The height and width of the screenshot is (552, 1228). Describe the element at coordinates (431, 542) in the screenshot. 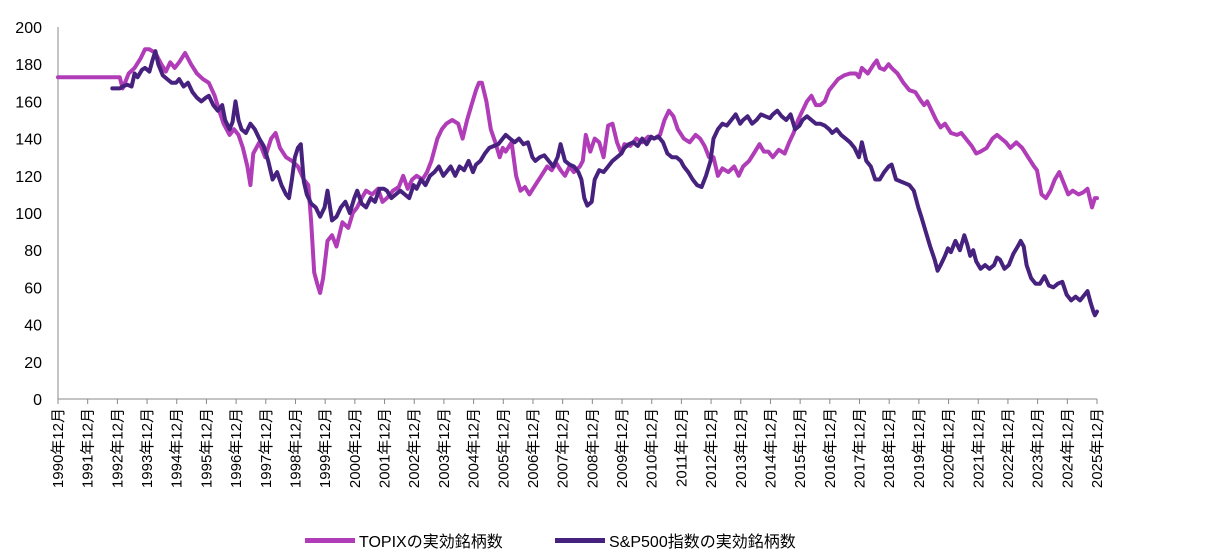

I see `legend-label-topix: TOPIXの実効銘柄数` at that location.